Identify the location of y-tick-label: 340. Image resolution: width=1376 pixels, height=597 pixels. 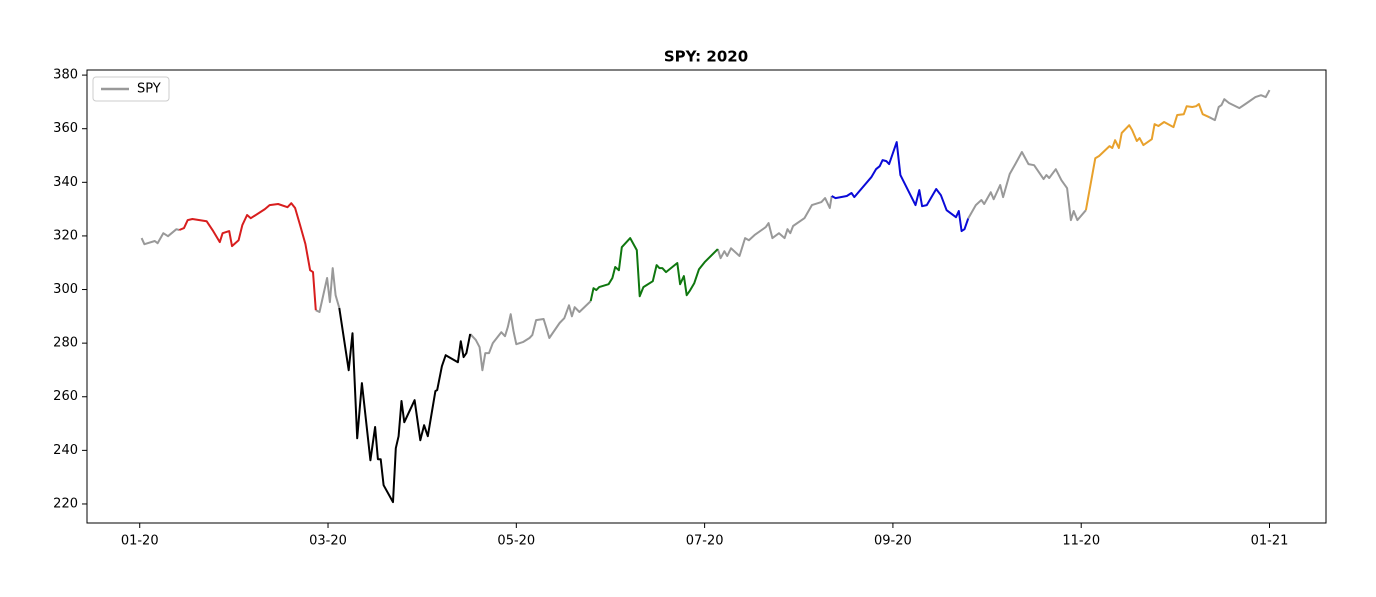
(65, 182).